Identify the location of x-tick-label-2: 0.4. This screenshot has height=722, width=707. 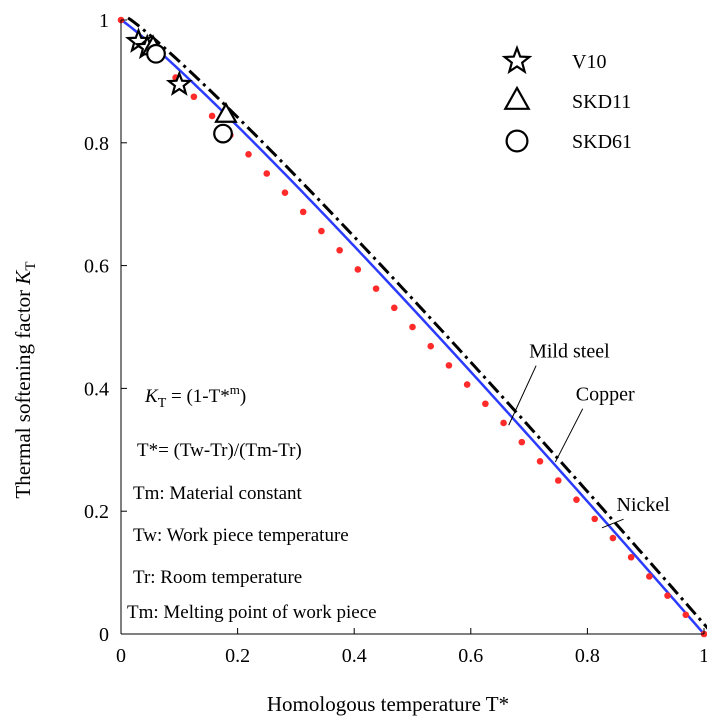
(354, 656).